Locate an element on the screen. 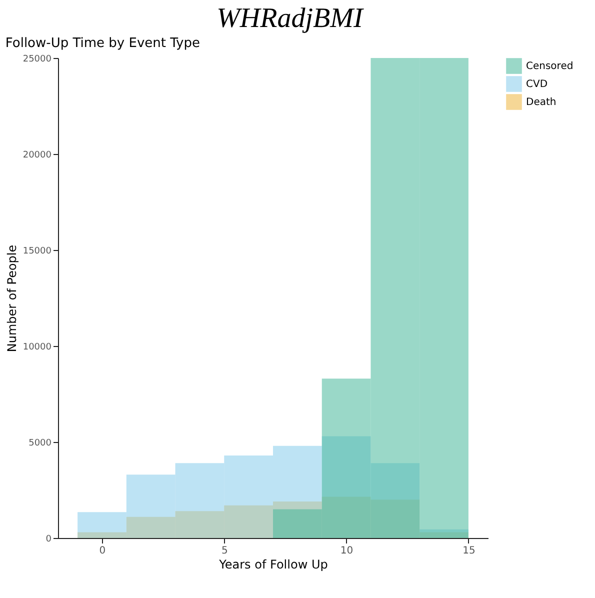 The image size is (595, 598). legend-label: Death is located at coordinates (541, 102).